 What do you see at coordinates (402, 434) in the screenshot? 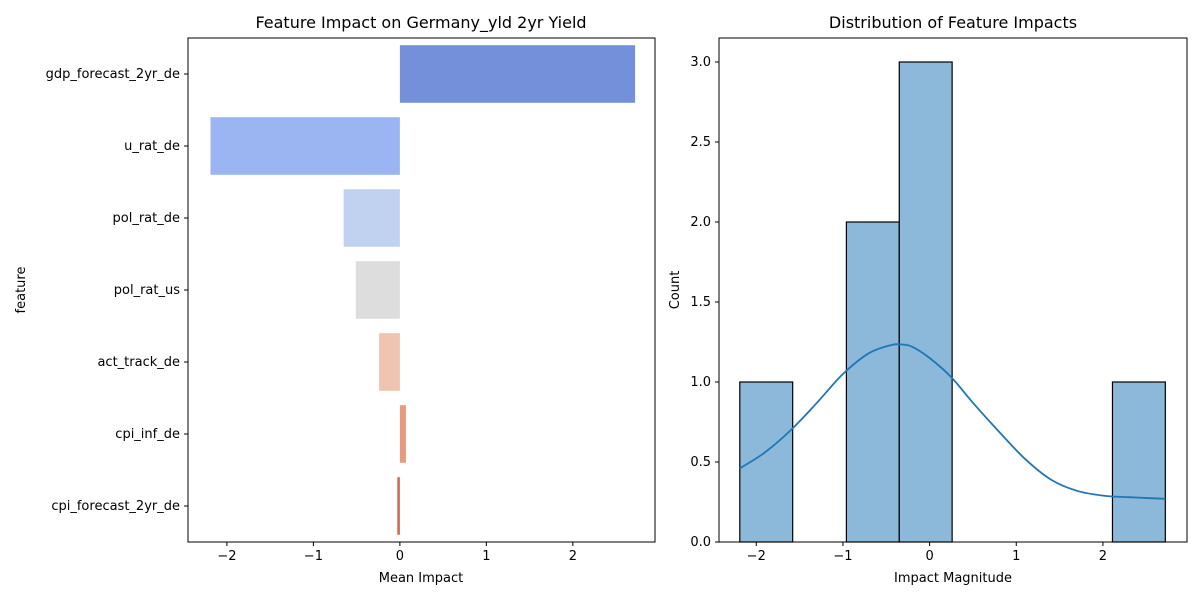
I see `bar-cpi_inf_de` at bounding box center [402, 434].